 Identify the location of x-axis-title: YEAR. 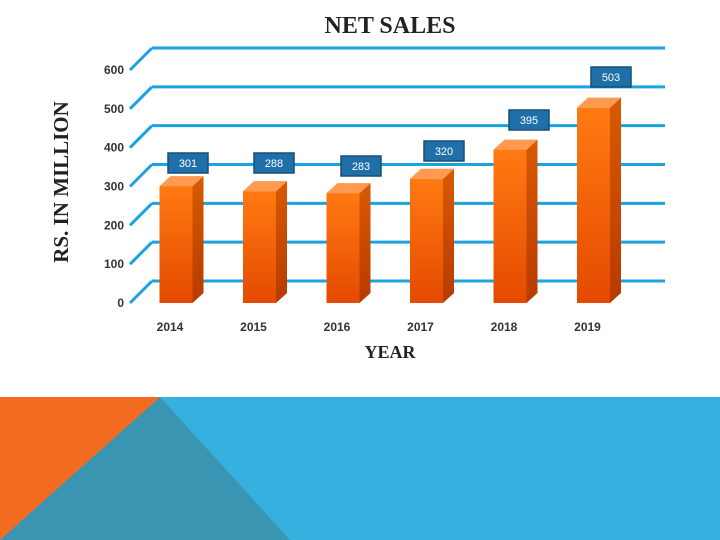
(390, 352).